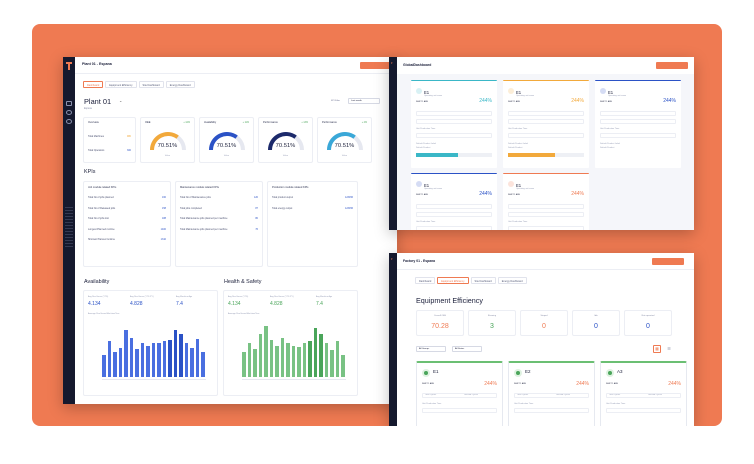  Describe the element at coordinates (427, 185) in the screenshot. I see `unit-title: E1` at that location.